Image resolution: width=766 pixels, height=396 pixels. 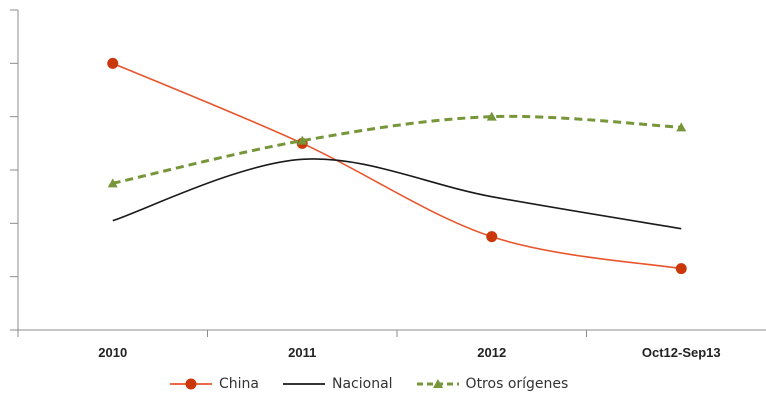 I want to click on series-line-nacional, so click(x=397, y=194).